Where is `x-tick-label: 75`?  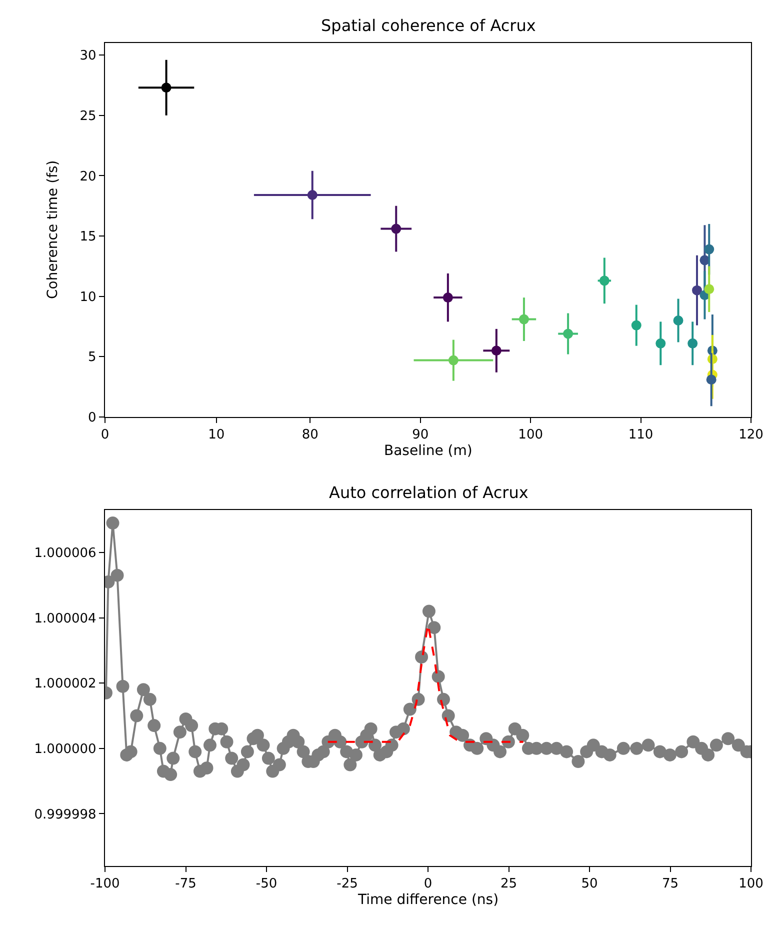 x-tick-label: 75 is located at coordinates (670, 884).